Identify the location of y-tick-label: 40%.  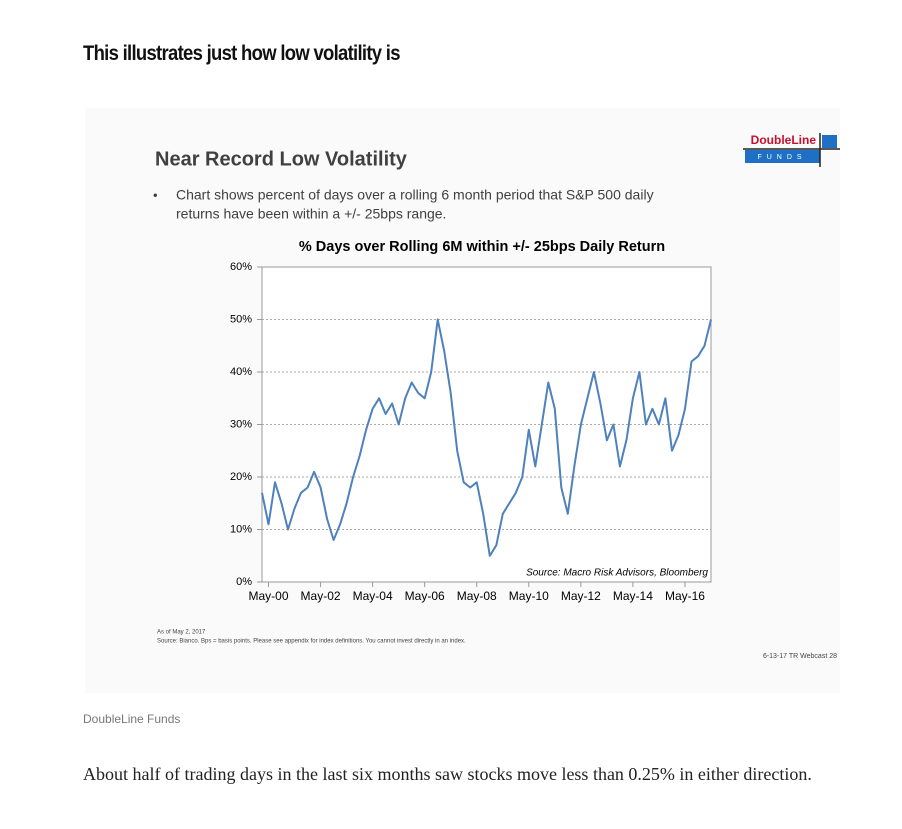
(241, 372).